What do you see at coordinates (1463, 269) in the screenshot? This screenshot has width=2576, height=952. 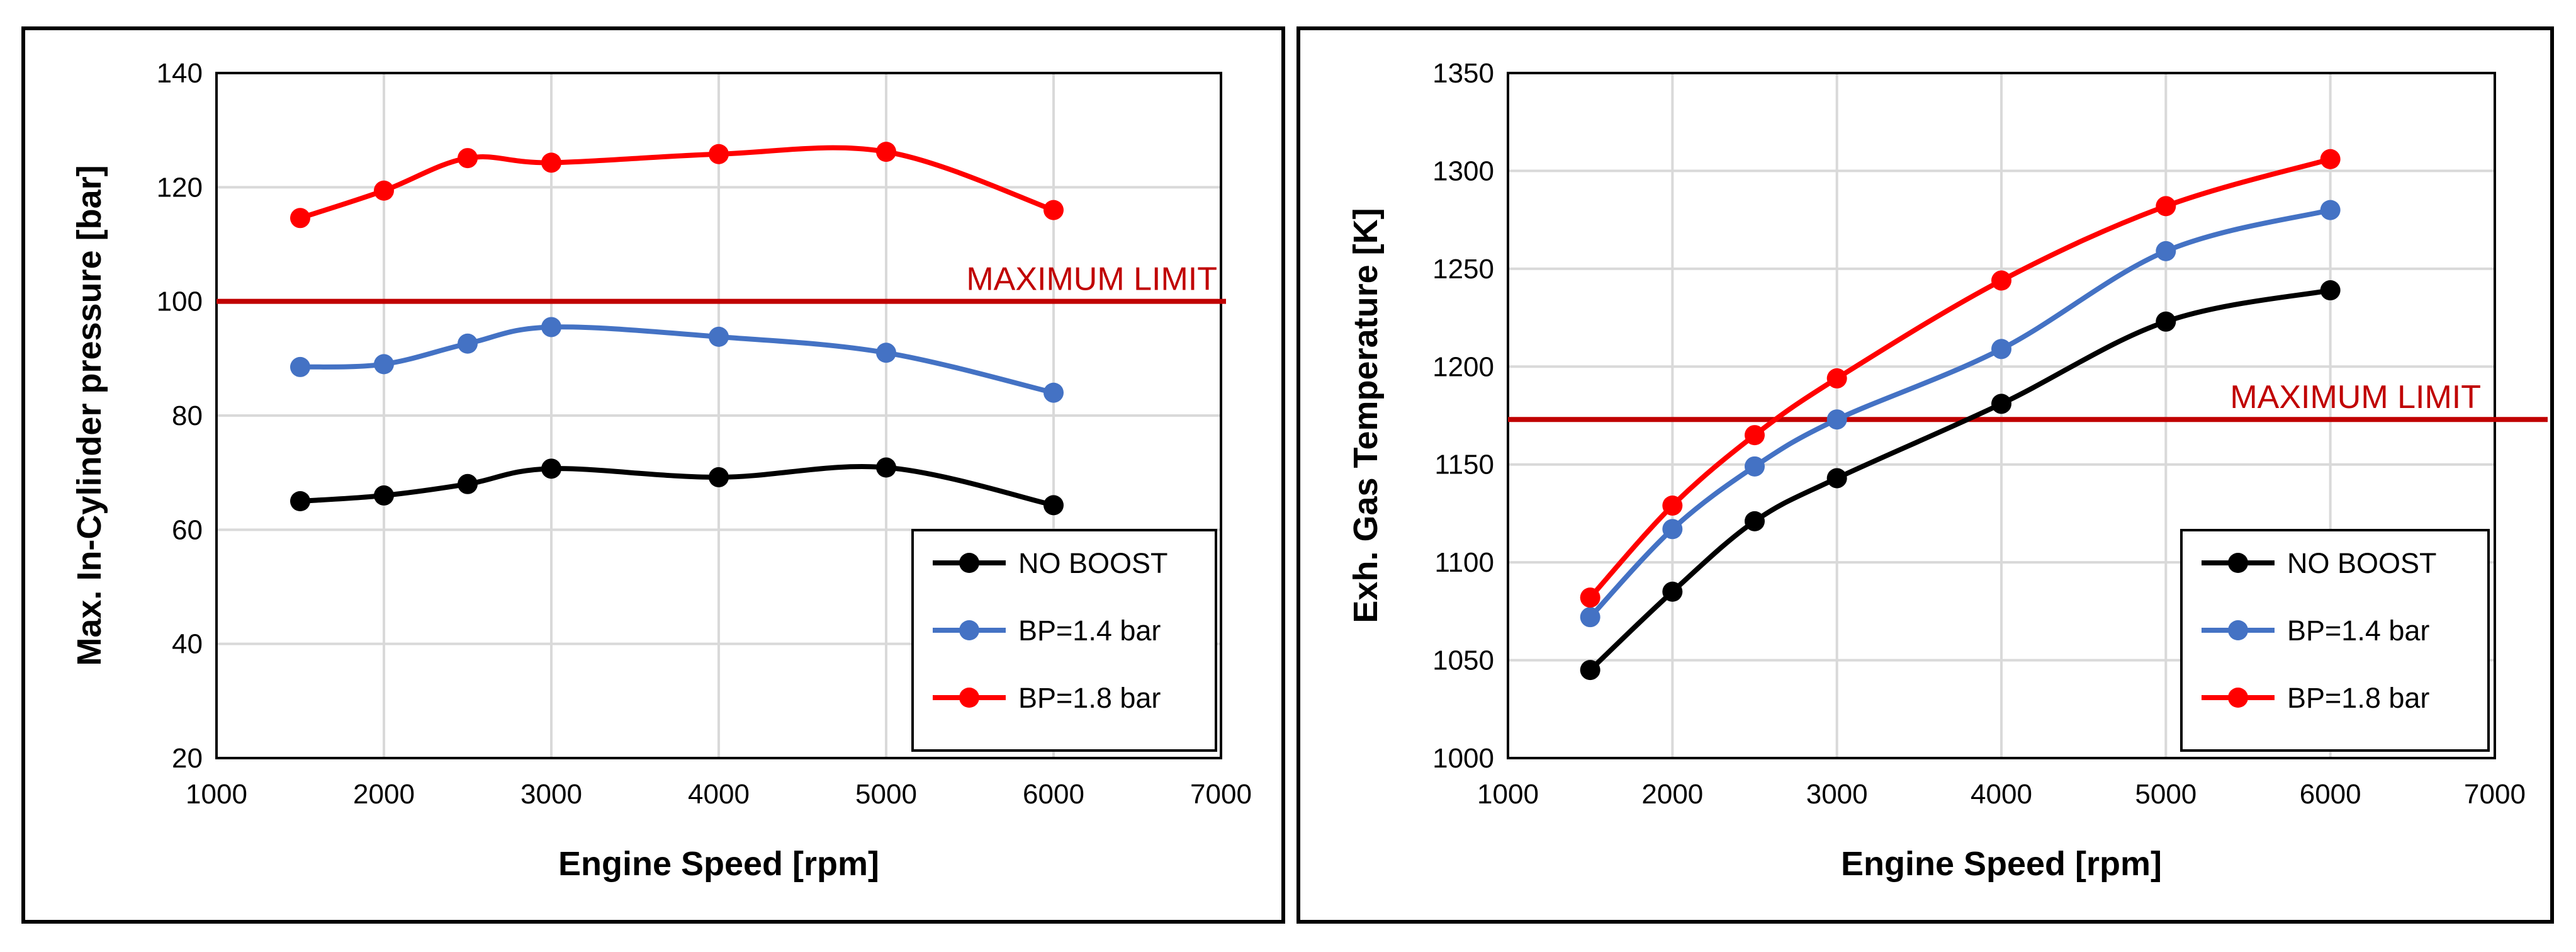 I see `y-tick-label: 1250` at bounding box center [1463, 269].